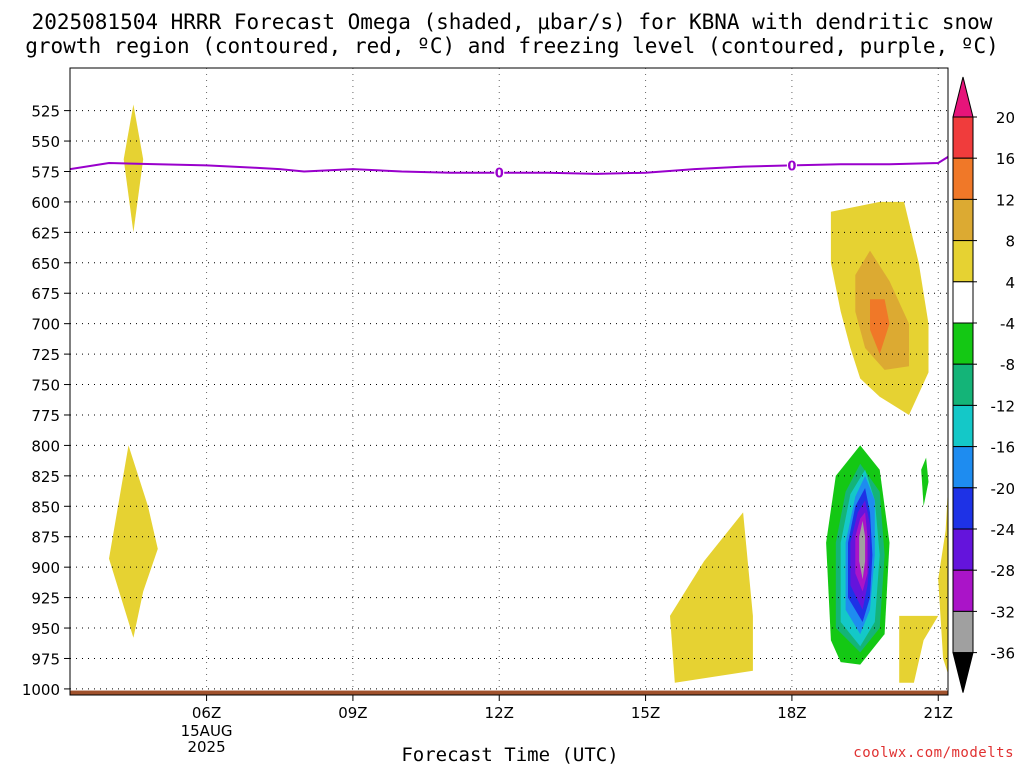 The image size is (1024, 768). I want to click on y-tick-label: 875, so click(45, 538).